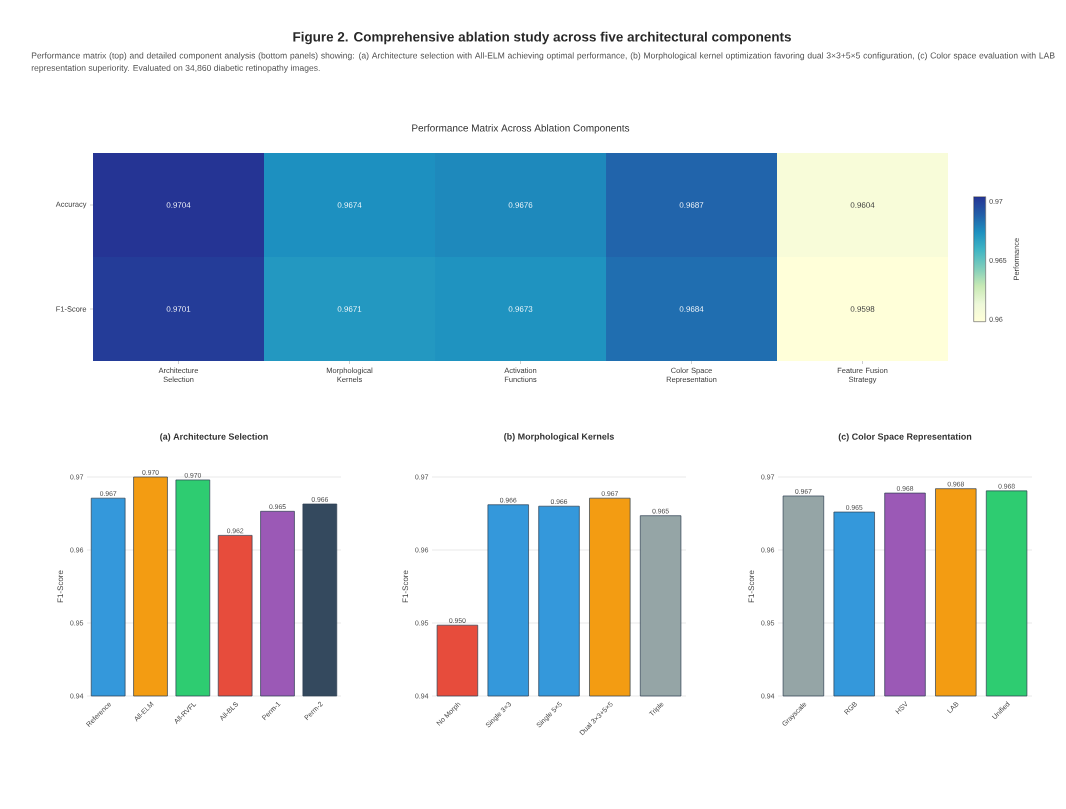 The width and height of the screenshot is (1066, 809). I want to click on text: Performance matrix (top) and detailed component analysis (bottom panels) showing: (a) Architecture selection with All-ELM achieving optimal performance, (b) Morphological kernel optimization favoring dual 3×3+5×5 configuration, (c) Color space evaluation with LAB representation superiority. Evaluated on 34,860 diabetic retinopathy images., so click(543, 62).